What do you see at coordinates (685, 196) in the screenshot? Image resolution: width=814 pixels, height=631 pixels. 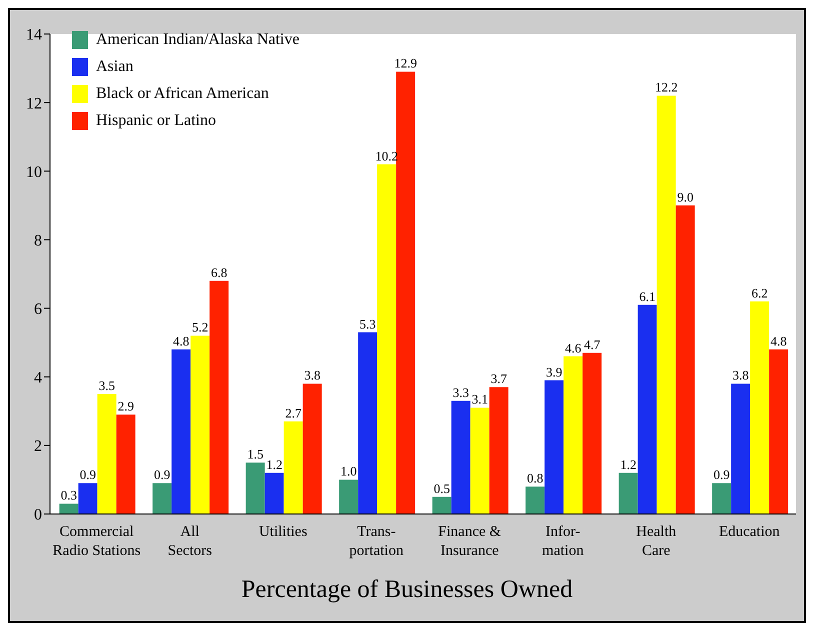 I see `data-label: 9.0` at bounding box center [685, 196].